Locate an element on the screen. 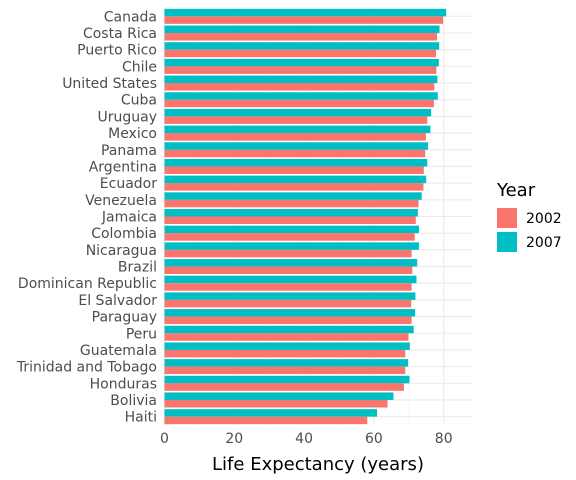 Image resolution: width=576 pixels, height=480 pixels. category-label: Nicaragua is located at coordinates (121, 251).